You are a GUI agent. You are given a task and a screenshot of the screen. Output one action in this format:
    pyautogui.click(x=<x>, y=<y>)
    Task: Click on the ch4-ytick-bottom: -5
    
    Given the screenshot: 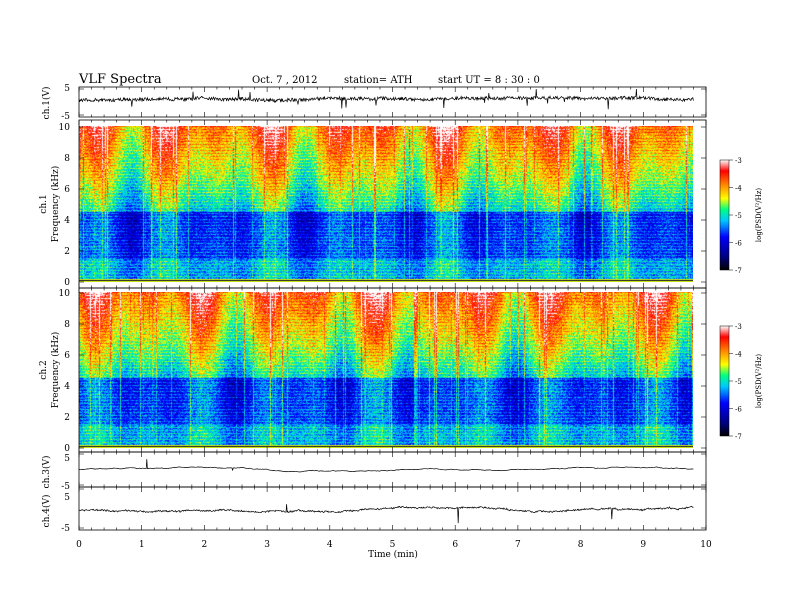 What is the action you would take?
    pyautogui.click(x=65, y=529)
    